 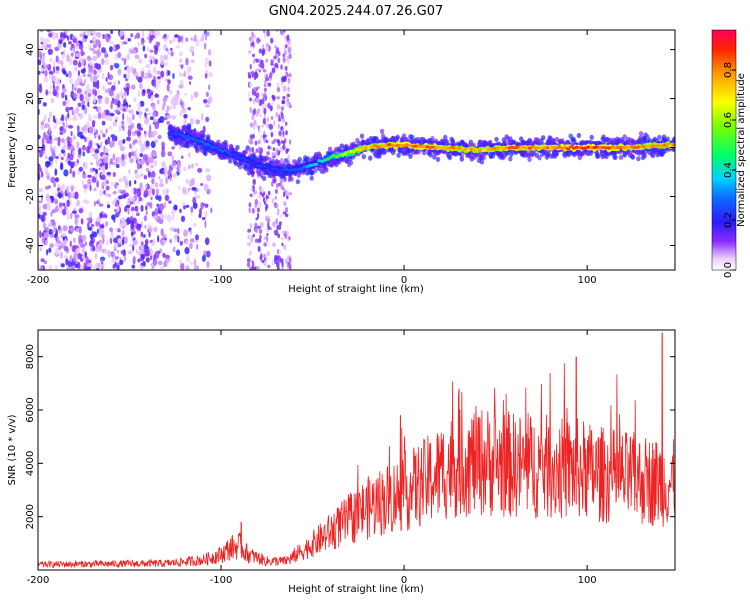 I want to click on snr-x-tick-label: -100, so click(x=221, y=580).